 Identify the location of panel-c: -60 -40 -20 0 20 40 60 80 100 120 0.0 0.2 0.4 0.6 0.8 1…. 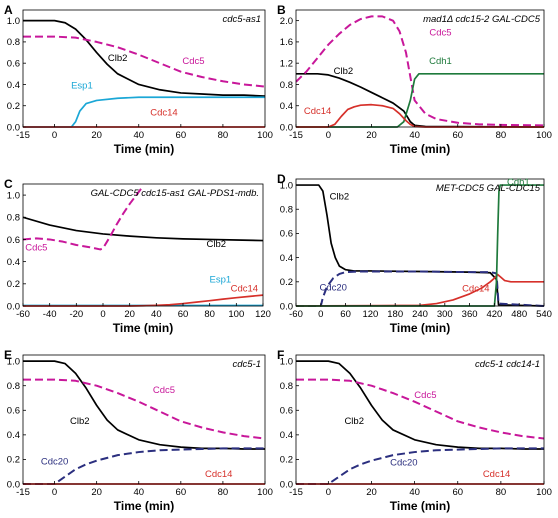
(137, 256).